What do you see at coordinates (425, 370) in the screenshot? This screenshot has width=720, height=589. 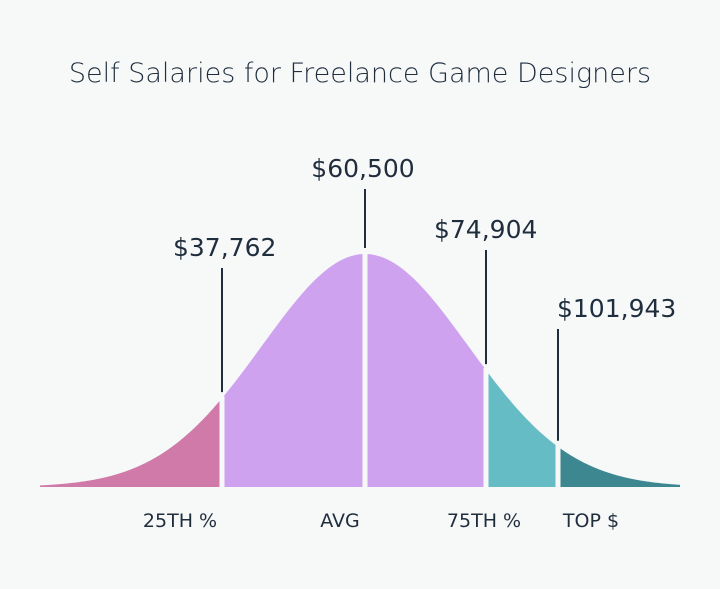 I see `area-segment-avg-to-75th` at bounding box center [425, 370].